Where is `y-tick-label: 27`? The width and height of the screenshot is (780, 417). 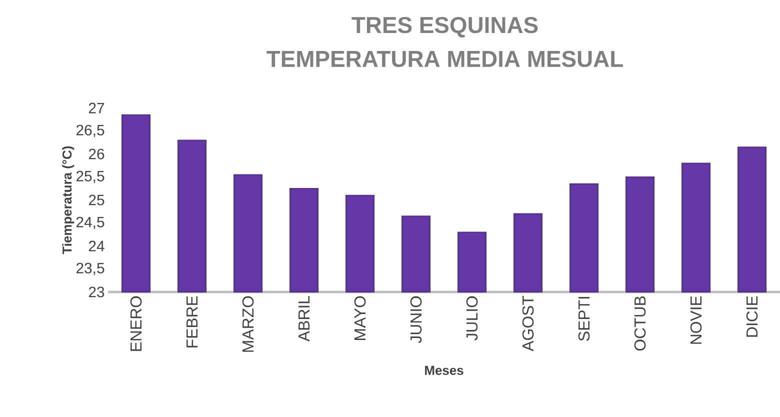 y-tick-label: 27 is located at coordinates (96, 108).